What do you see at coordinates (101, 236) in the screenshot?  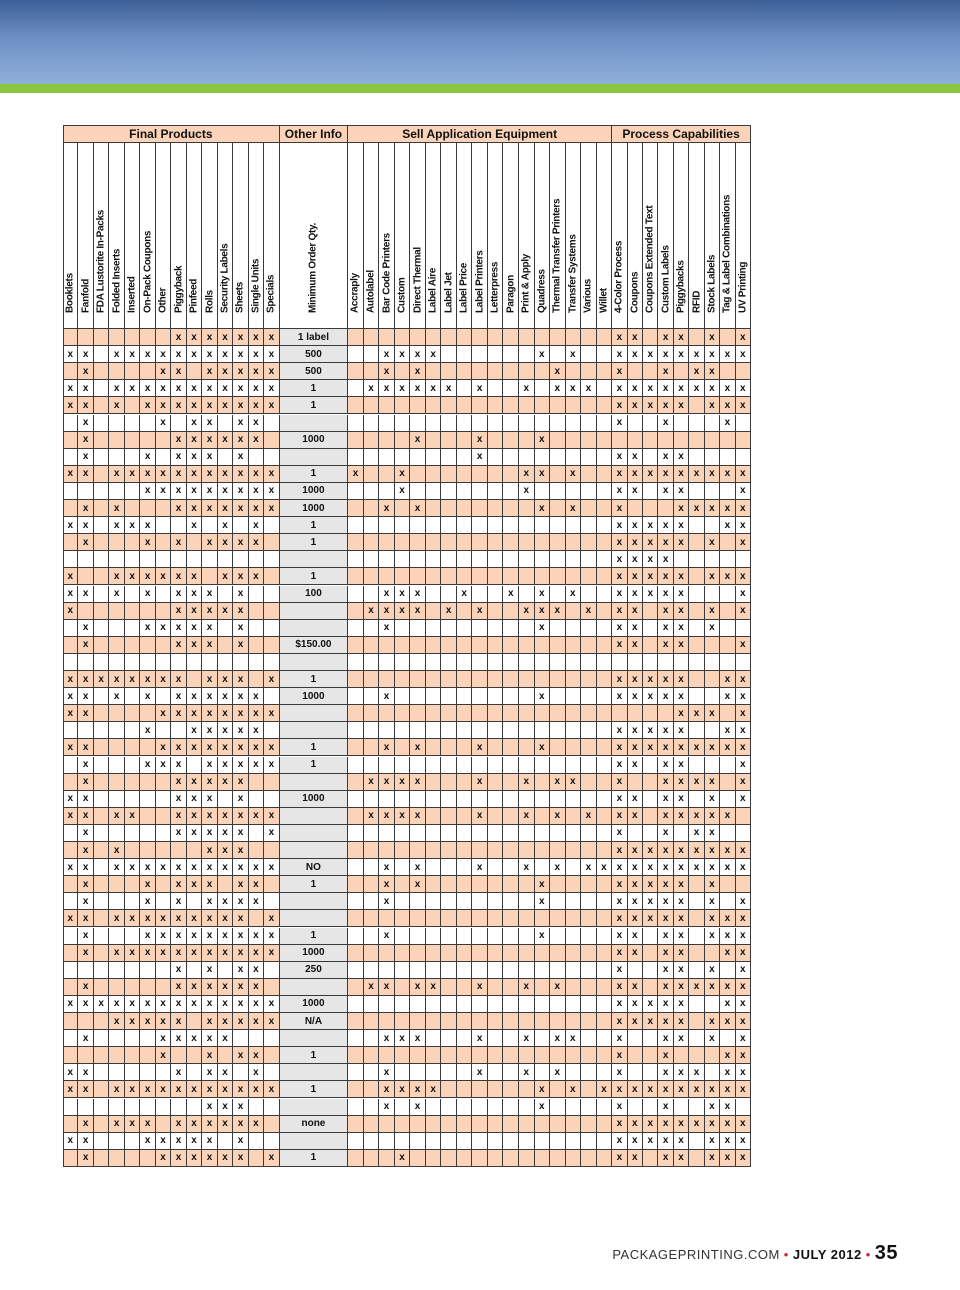 I see `column-header: FDA Lustorite In-Packs` at bounding box center [101, 236].